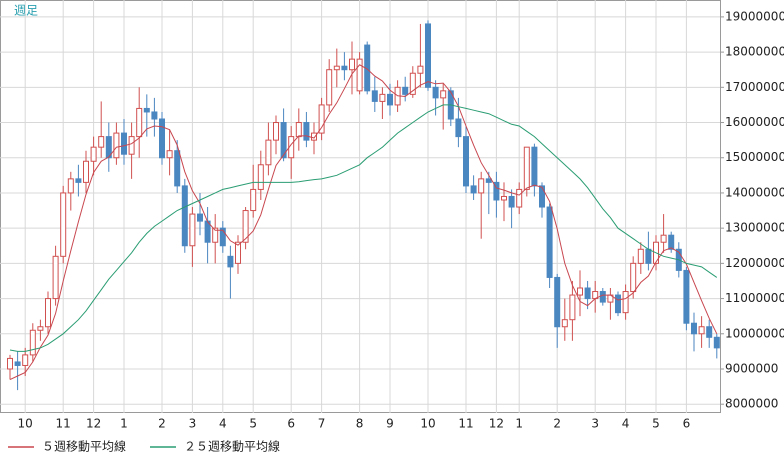  What do you see at coordinates (754, 228) in the screenshot?
I see `y-tick-label: 13000000` at bounding box center [754, 228].